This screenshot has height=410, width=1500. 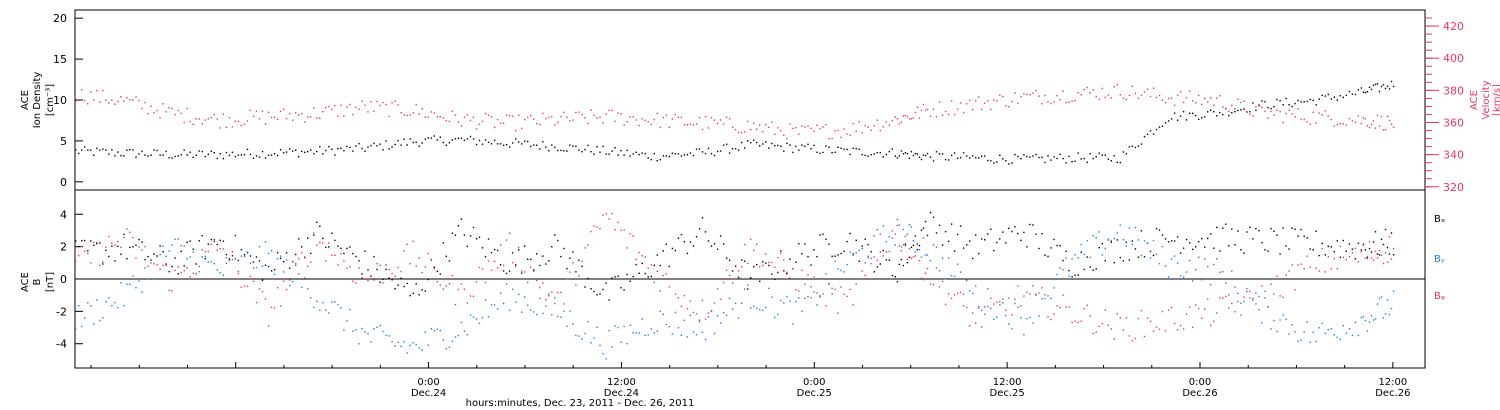 What do you see at coordinates (63, 214) in the screenshot?
I see `b-tick-label: 4` at bounding box center [63, 214].